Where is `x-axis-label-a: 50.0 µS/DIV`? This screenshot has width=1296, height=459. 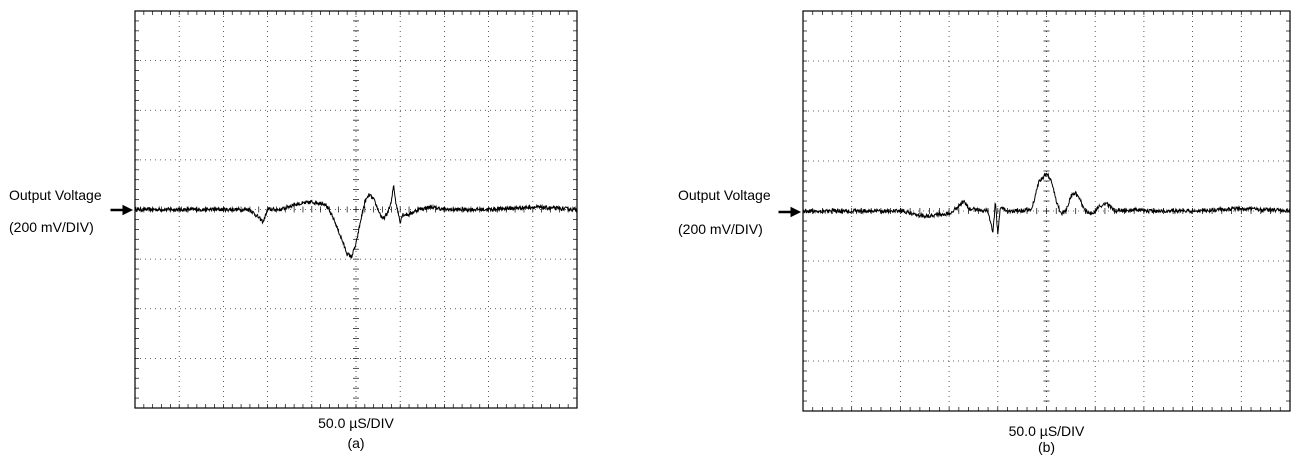
x-axis-label-a: 50.0 µS/DIV is located at coordinates (356, 423).